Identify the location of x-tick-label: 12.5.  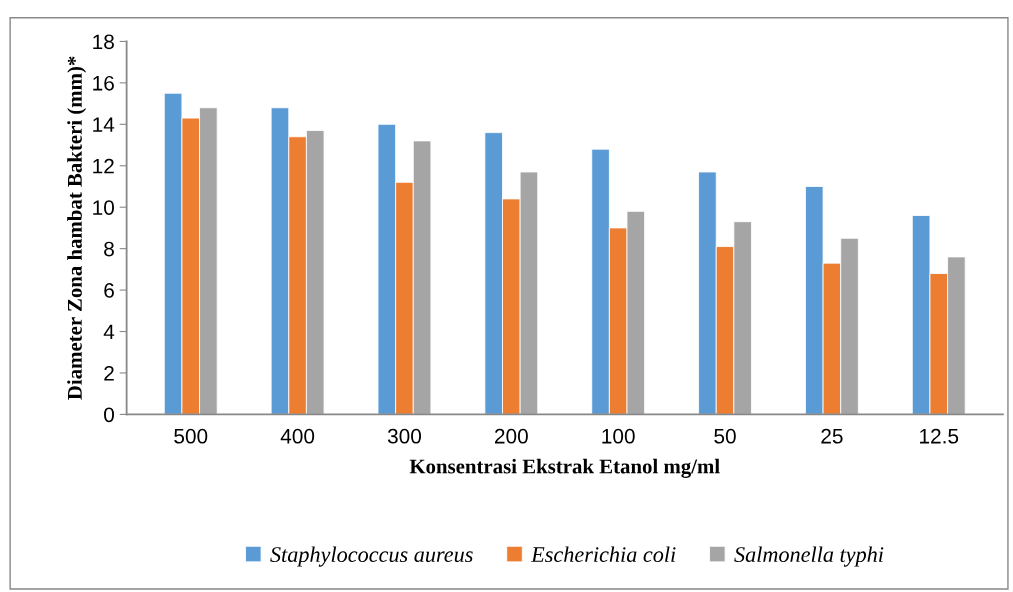
(939, 436).